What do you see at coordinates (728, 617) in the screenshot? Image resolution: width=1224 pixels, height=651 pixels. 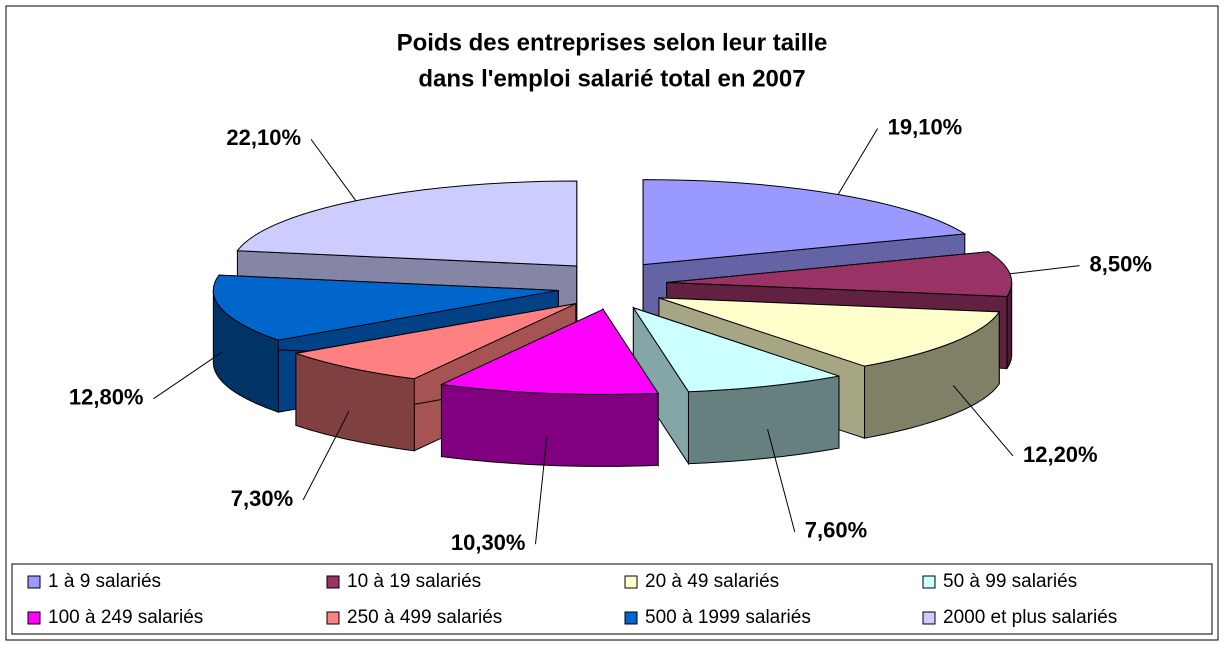 I see `legend-label: 500 à 1999 salariés` at bounding box center [728, 617].